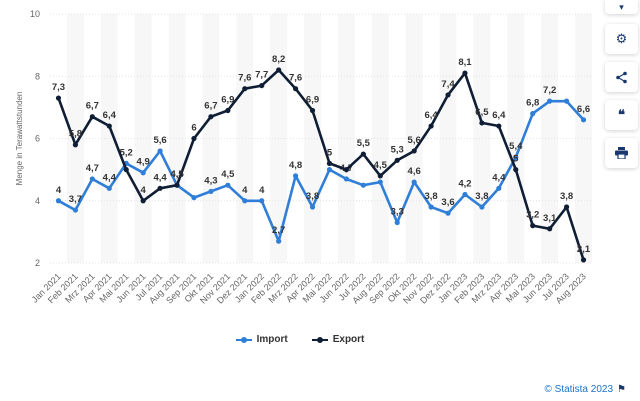 The image size is (640, 401). Describe the element at coordinates (319, 339) in the screenshot. I see `legend-swatch-export` at that location.